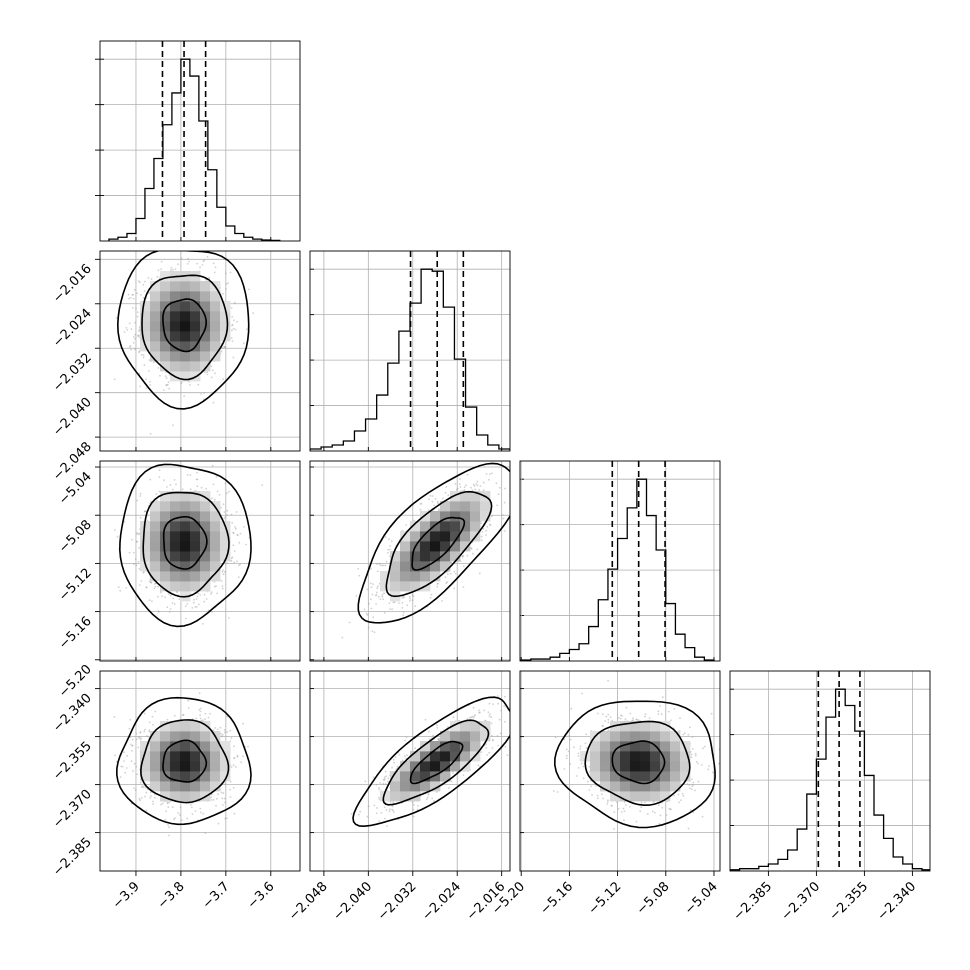 Image resolution: width=970 pixels, height=970 pixels. I want to click on contour-level, so click(438, 543).